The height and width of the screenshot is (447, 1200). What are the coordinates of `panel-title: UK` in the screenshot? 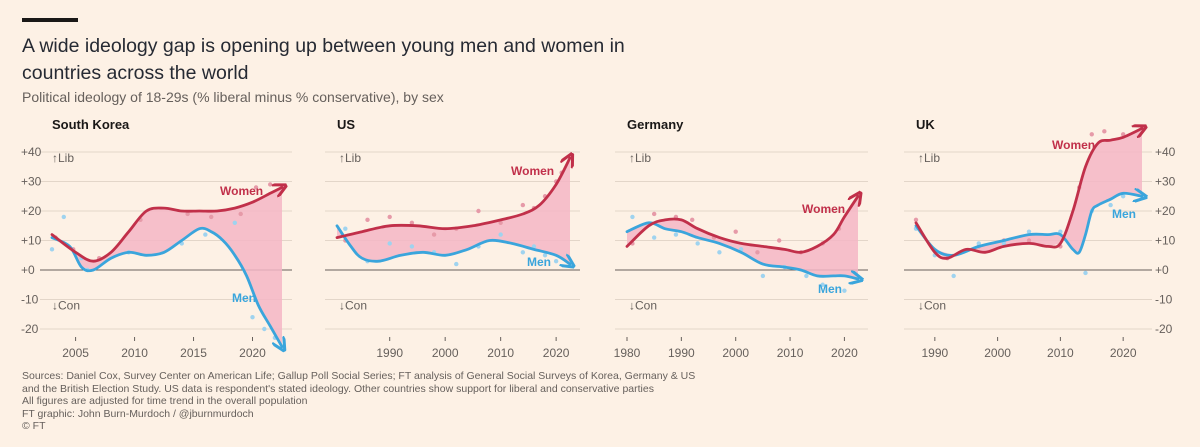 It's located at (925, 124).